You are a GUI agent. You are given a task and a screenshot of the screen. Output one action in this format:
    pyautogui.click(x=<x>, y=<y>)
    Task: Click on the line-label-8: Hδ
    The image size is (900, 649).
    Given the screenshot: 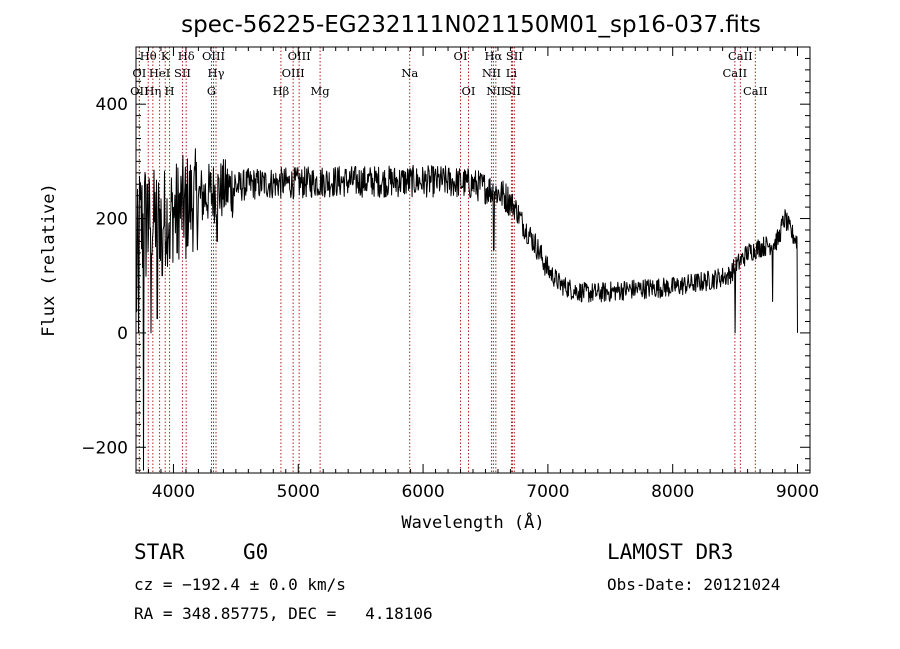 What is the action you would take?
    pyautogui.click(x=186, y=56)
    